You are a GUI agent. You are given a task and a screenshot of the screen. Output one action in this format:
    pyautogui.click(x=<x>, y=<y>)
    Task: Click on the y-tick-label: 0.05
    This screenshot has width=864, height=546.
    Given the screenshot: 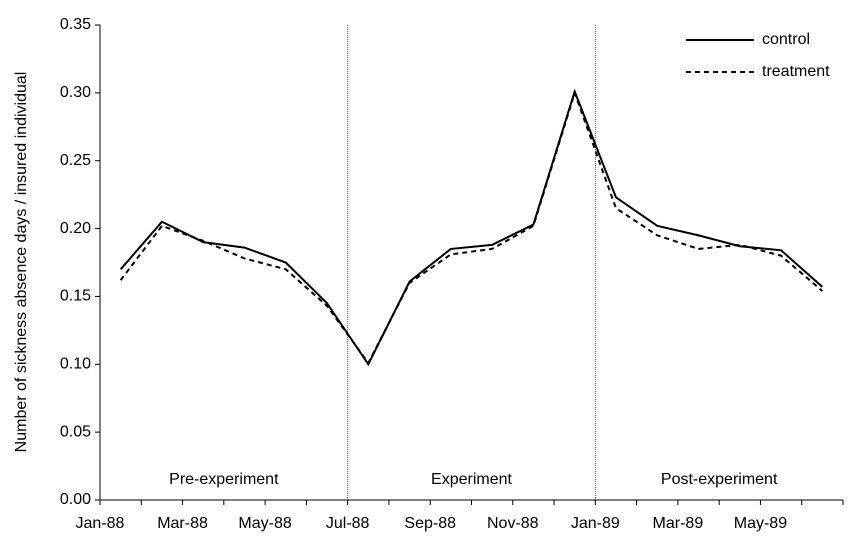 What is the action you would take?
    pyautogui.click(x=75, y=431)
    